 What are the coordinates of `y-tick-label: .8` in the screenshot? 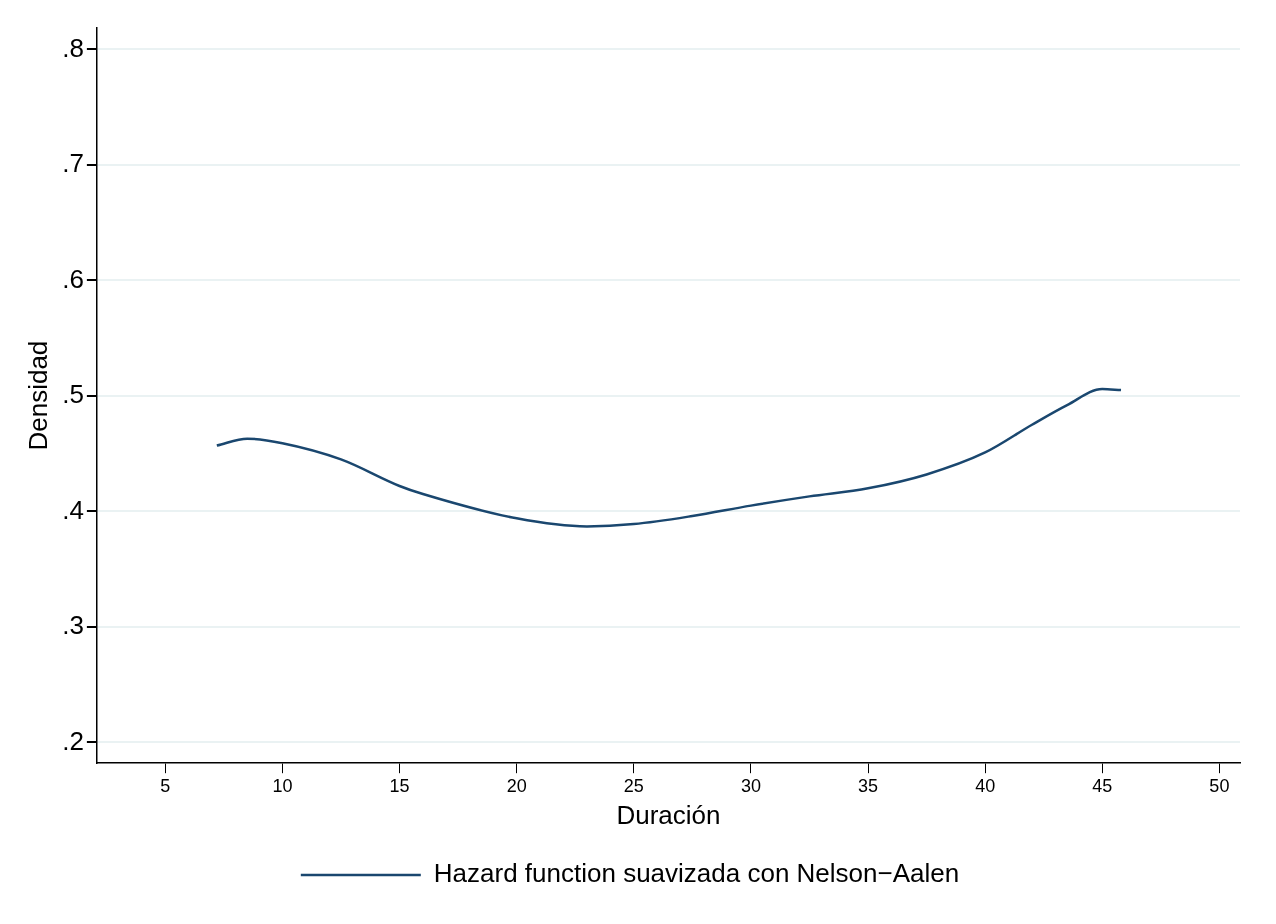 It's located at (73, 47).